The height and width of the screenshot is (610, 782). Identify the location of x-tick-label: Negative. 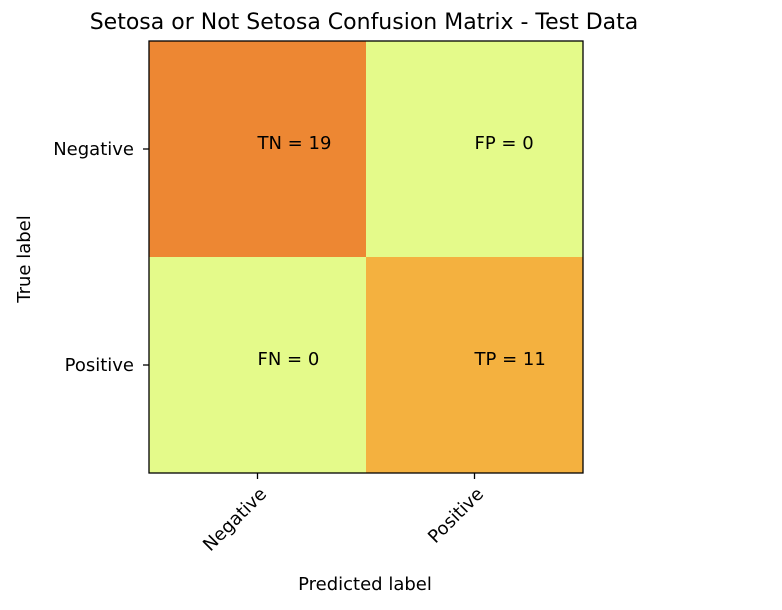
(235, 520).